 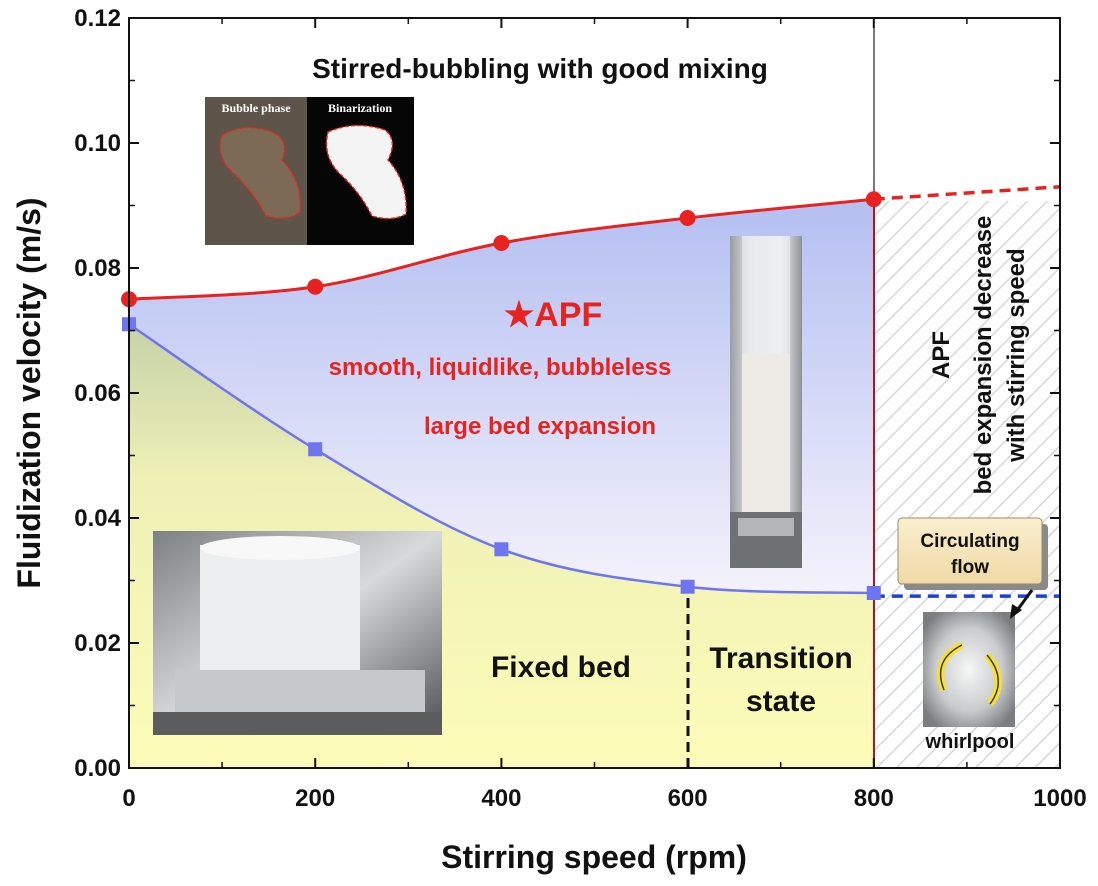 What do you see at coordinates (781, 701) in the screenshot?
I see `transition-label-2: state` at bounding box center [781, 701].